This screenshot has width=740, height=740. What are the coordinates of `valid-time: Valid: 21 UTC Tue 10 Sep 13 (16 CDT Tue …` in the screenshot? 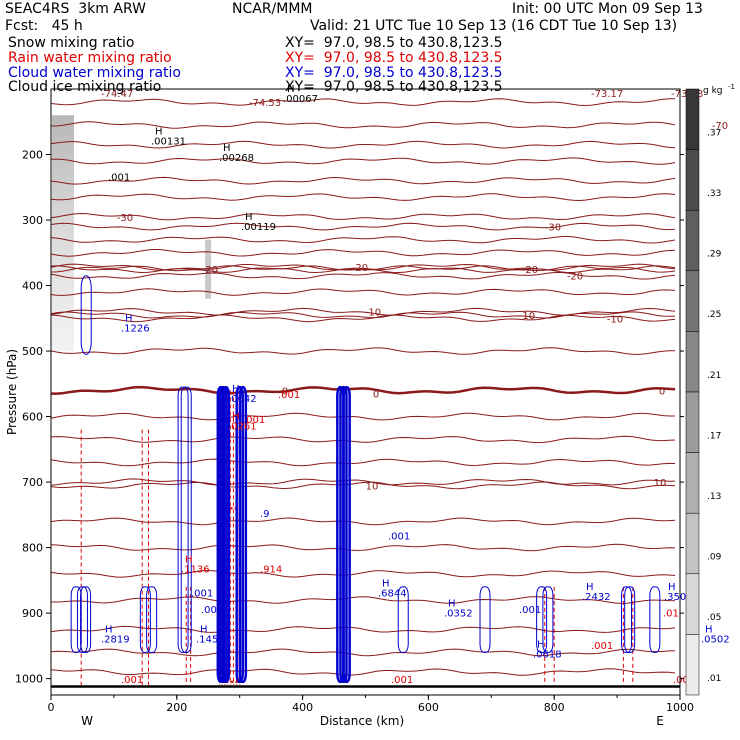 It's located at (494, 26).